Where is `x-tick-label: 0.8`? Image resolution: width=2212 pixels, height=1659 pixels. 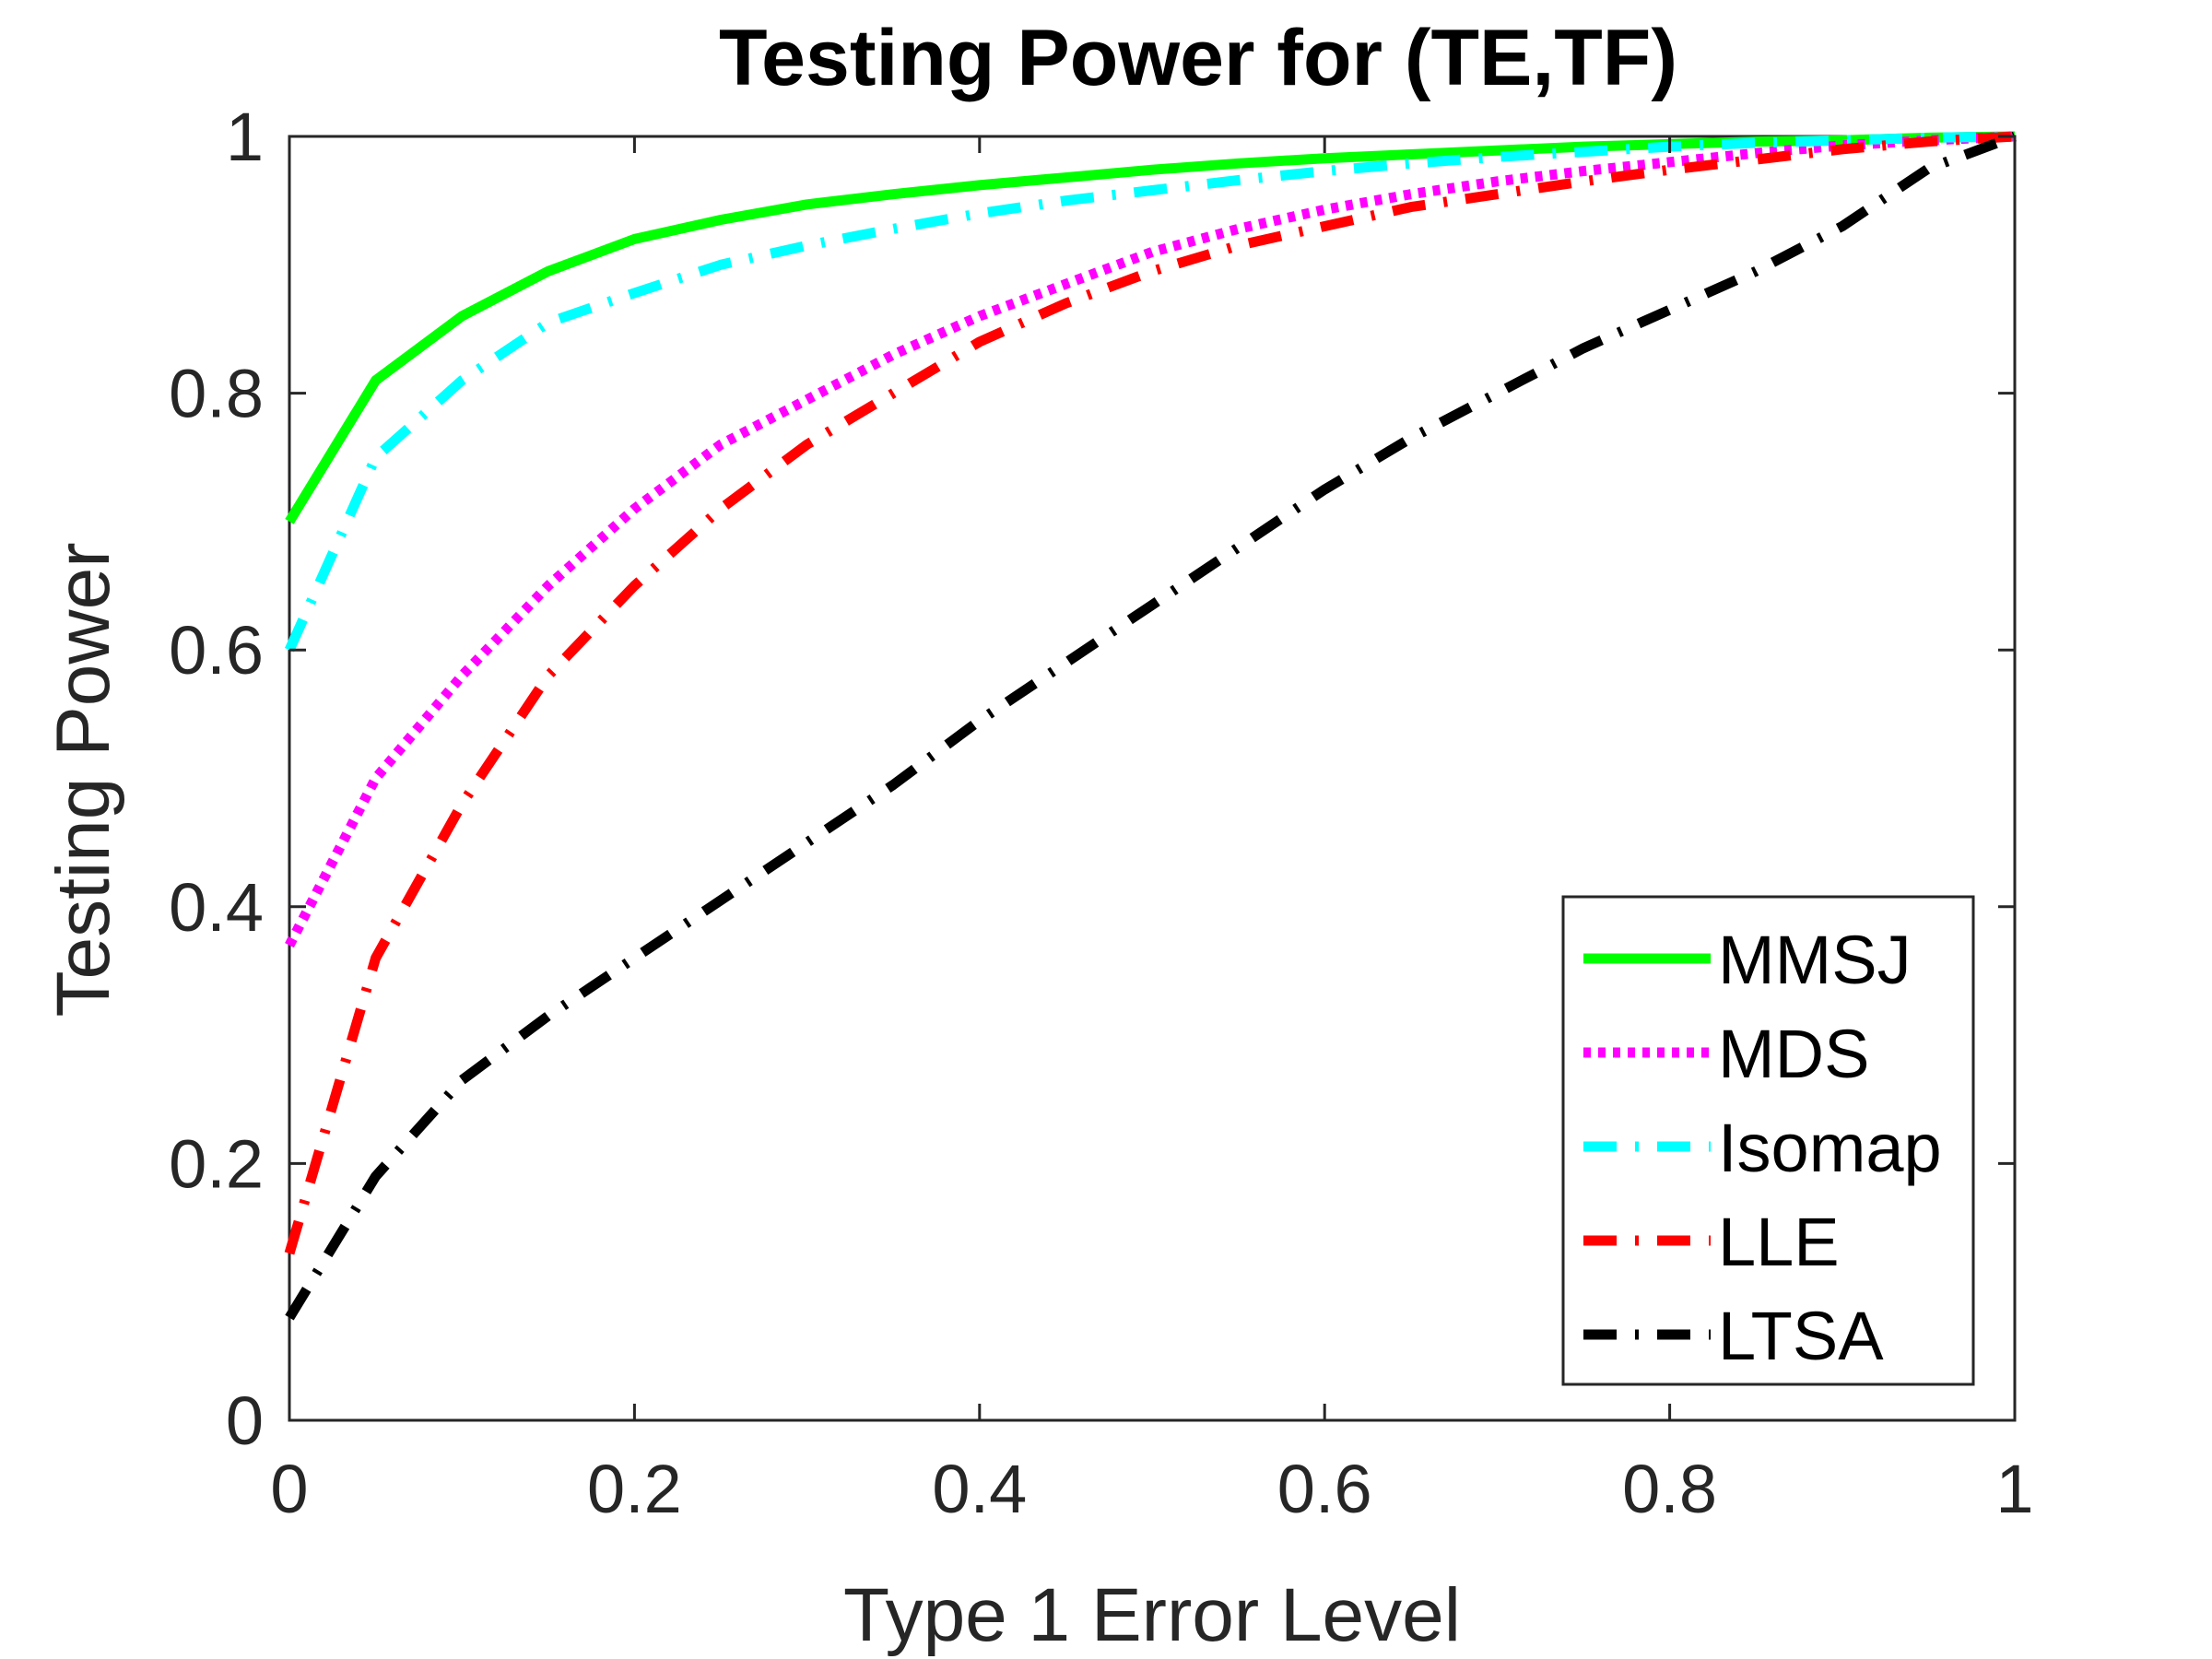
x-tick-label: 0.8 is located at coordinates (1669, 1489).